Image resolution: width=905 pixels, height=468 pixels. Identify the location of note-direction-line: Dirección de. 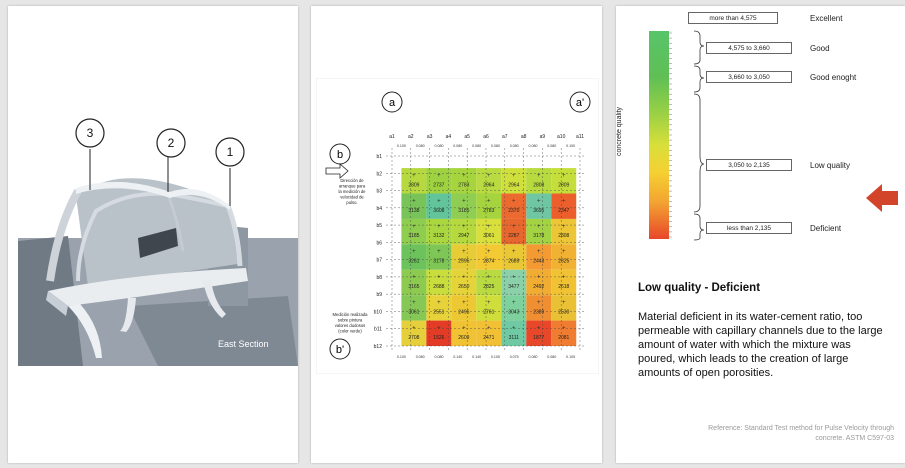
(352, 180).